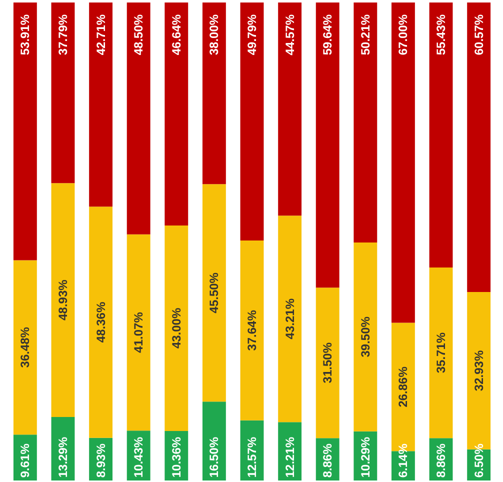  What do you see at coordinates (289, 35) in the screenshot?
I see `data-label: 44.57%` at bounding box center [289, 35].